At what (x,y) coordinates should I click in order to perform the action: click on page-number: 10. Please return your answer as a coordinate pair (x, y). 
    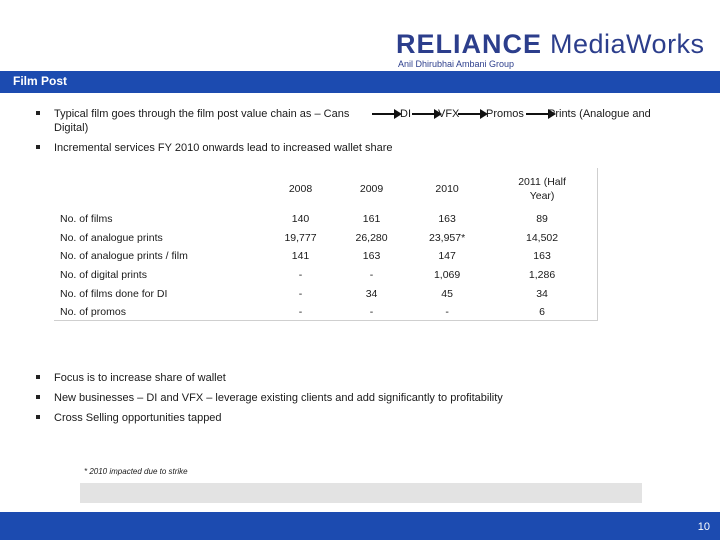
    Looking at the image, I should click on (703, 527).